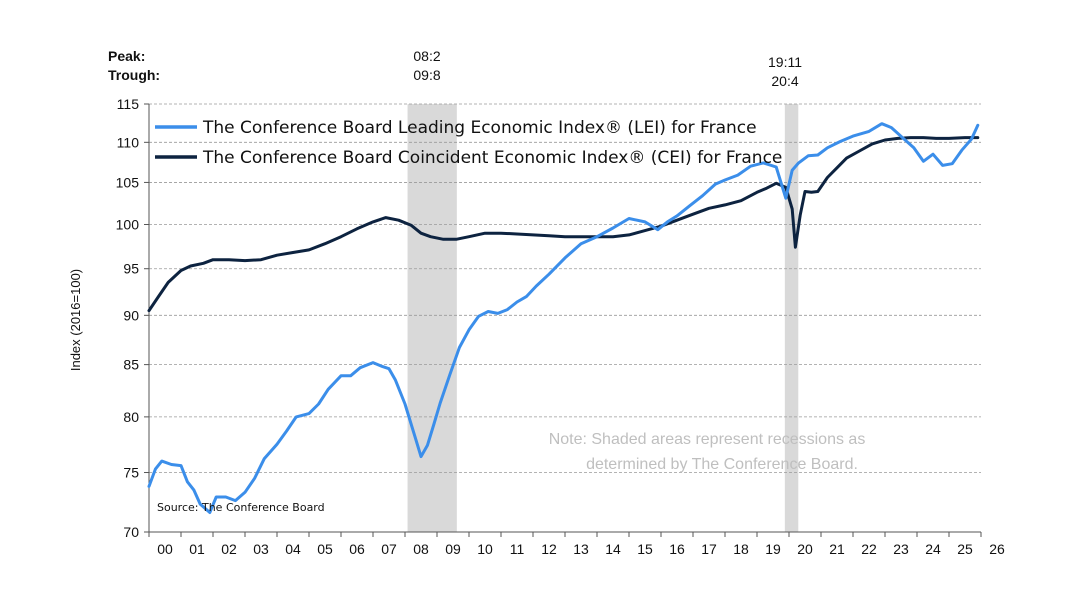  What do you see at coordinates (134, 75) in the screenshot?
I see `trough-header-label: Trough:` at bounding box center [134, 75].